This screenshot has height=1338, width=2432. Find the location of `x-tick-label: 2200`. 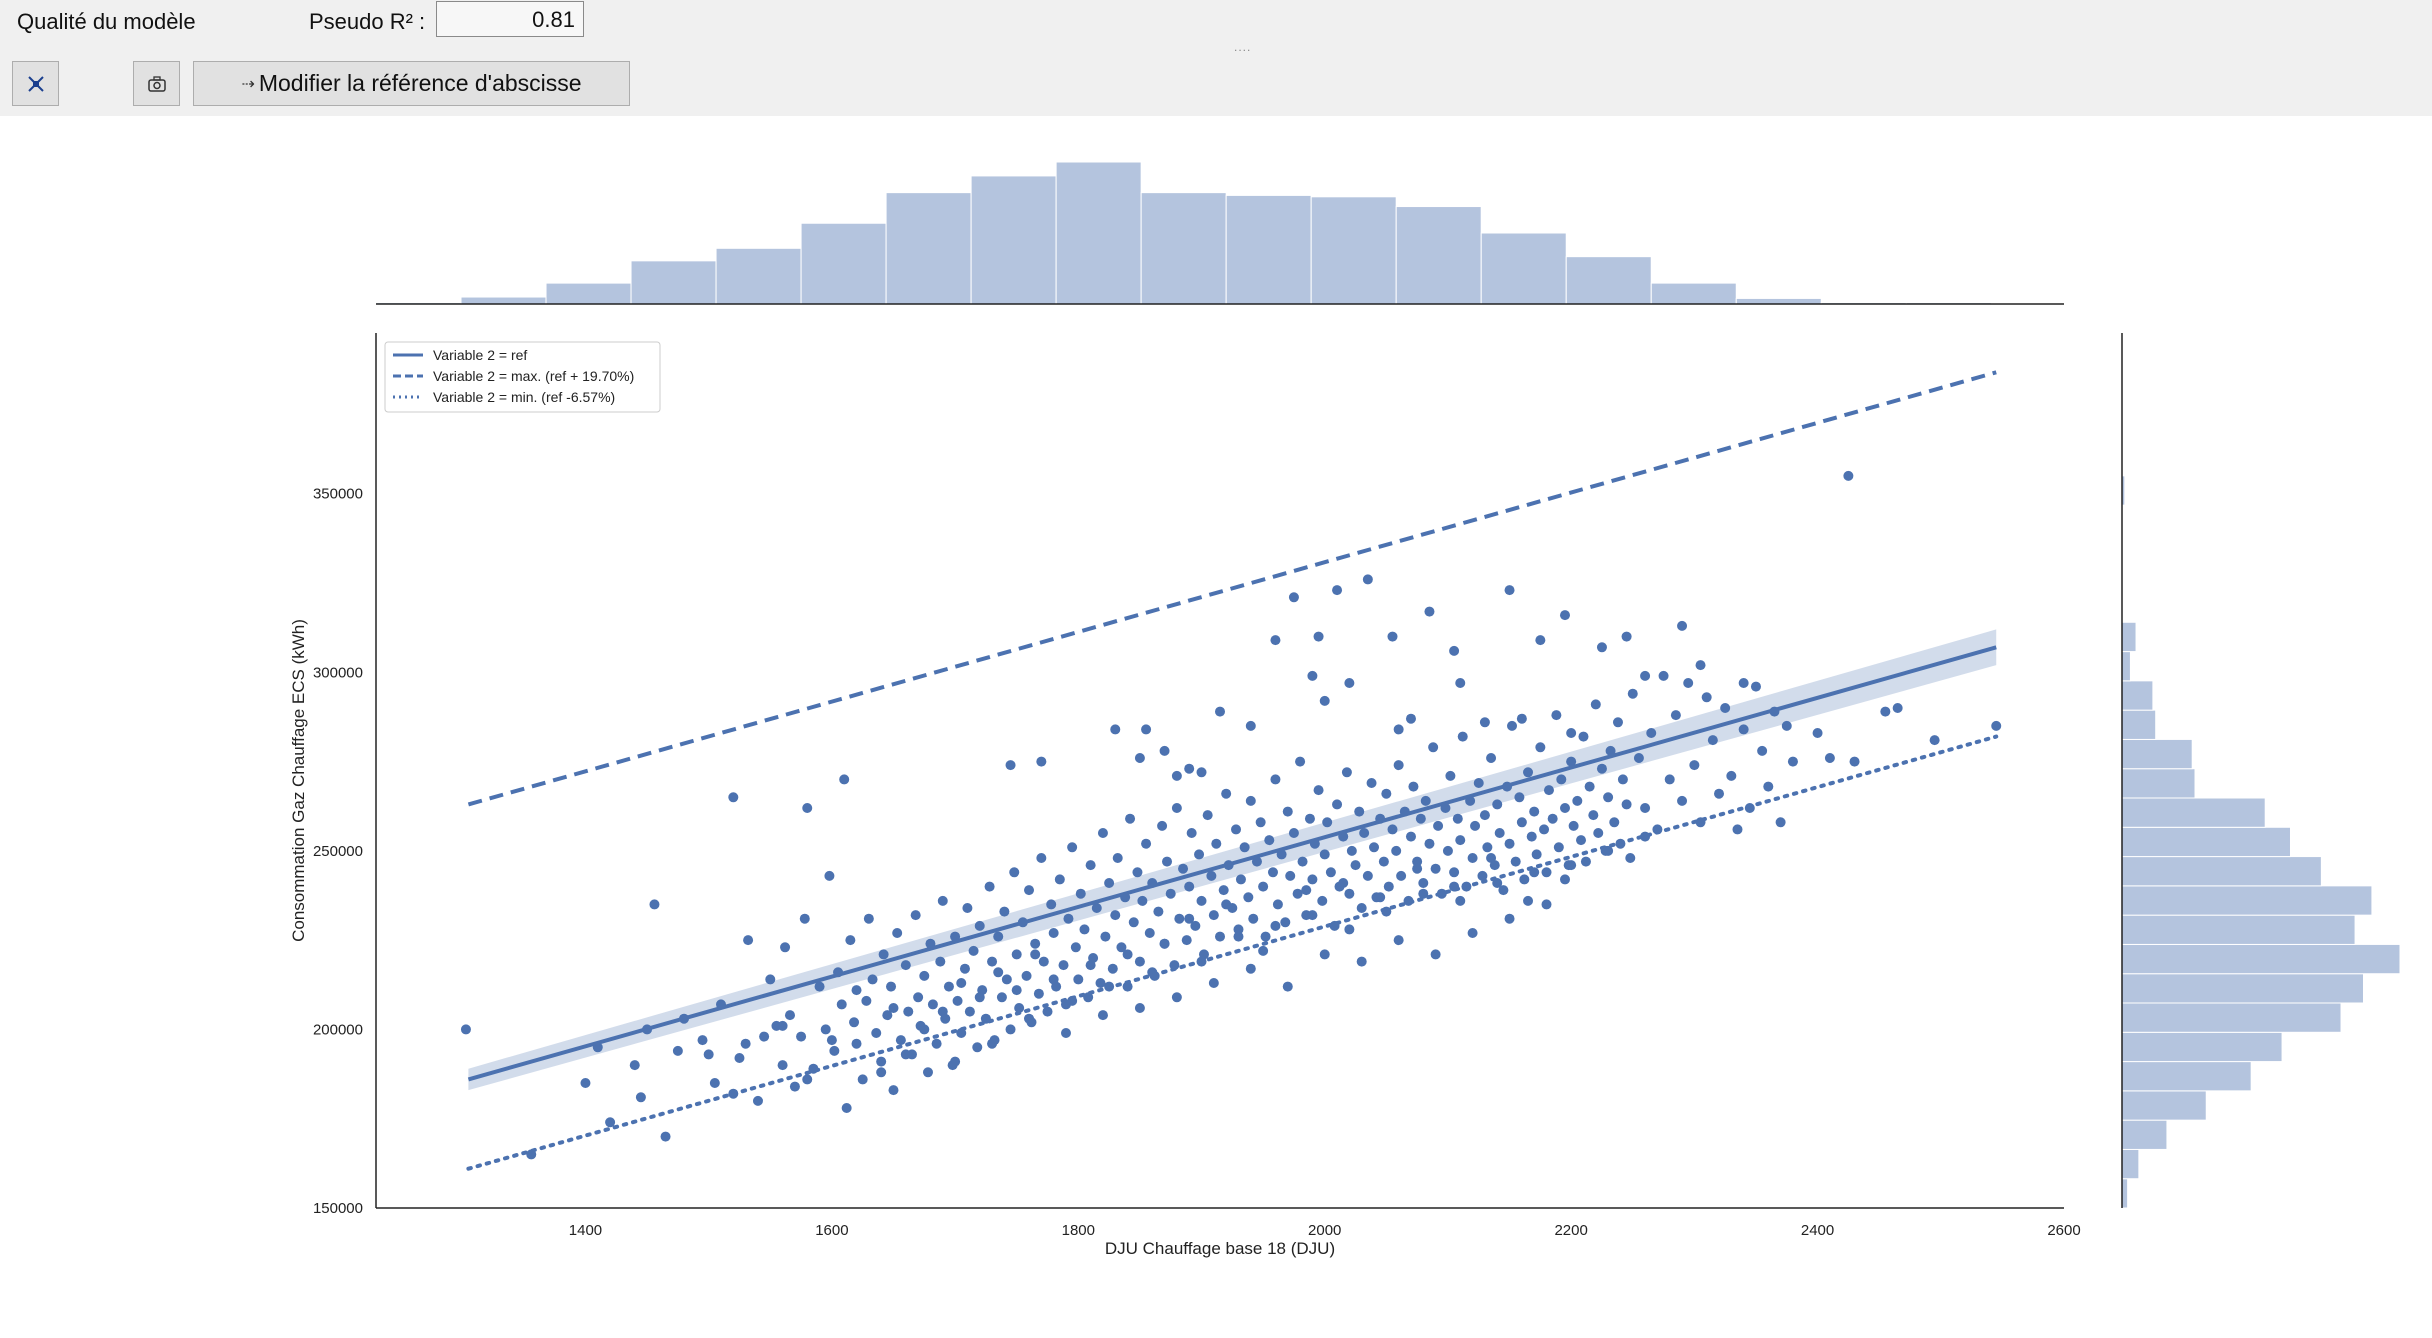

x-tick-label: 2200 is located at coordinates (1570, 1230).